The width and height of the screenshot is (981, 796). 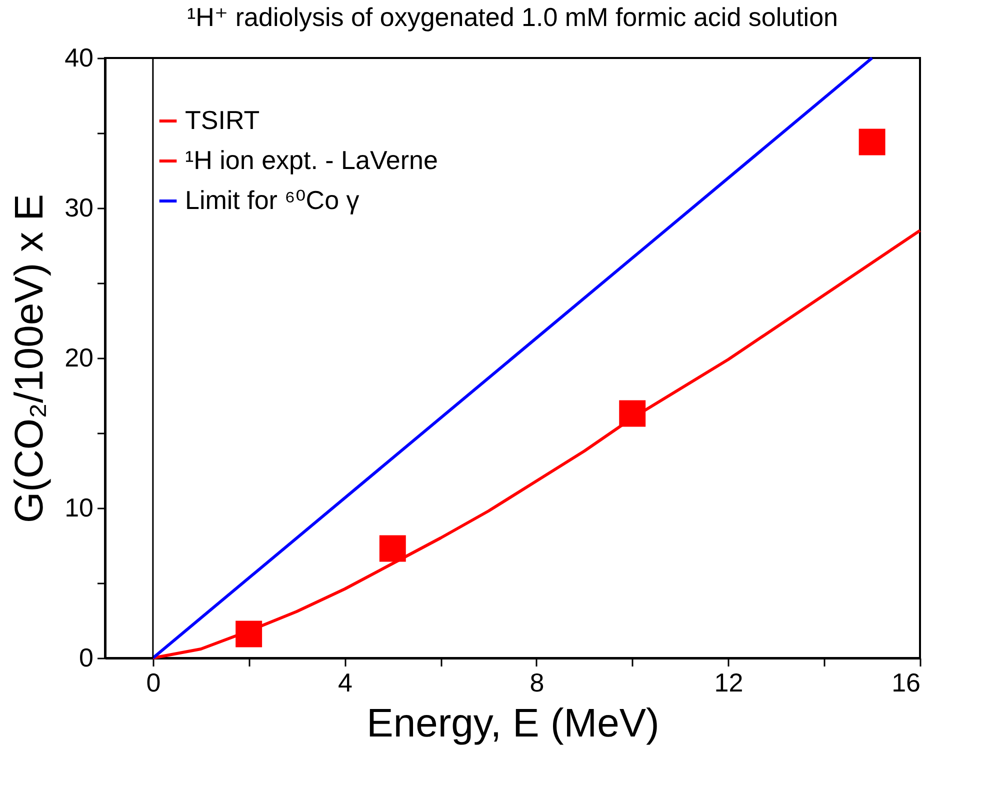 I want to click on y-axis-title: G(CO₂/100eV) x E, so click(x=30, y=358).